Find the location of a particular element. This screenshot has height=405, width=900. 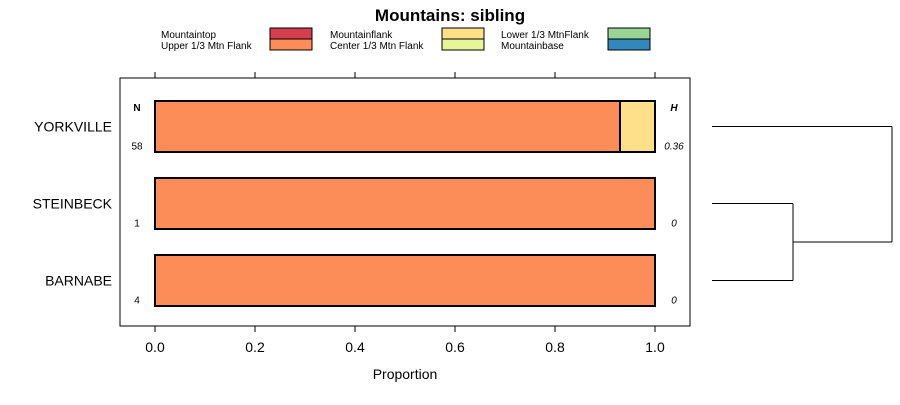

legend-label-mountaintop: Mountaintop is located at coordinates (188, 35).